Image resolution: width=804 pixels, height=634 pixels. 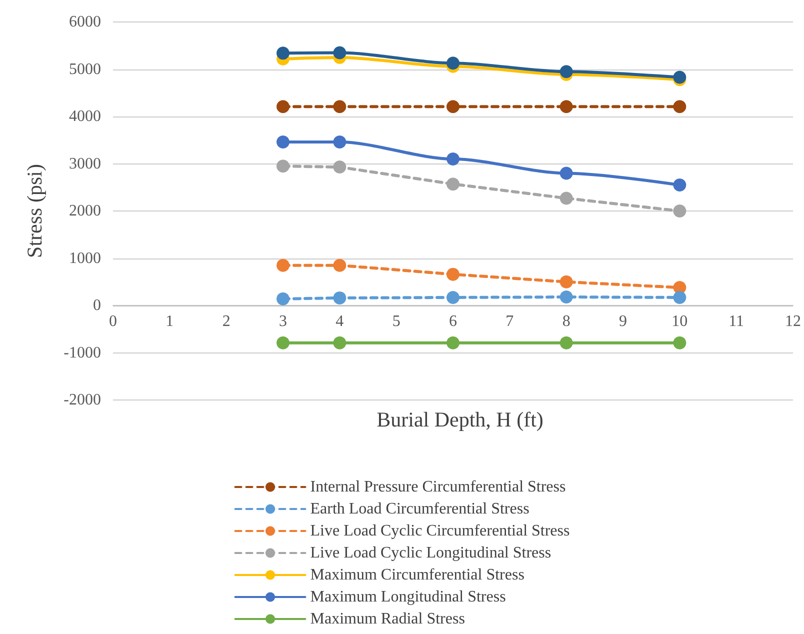 I want to click on y-axis-title: Stress (psi), so click(x=34, y=211).